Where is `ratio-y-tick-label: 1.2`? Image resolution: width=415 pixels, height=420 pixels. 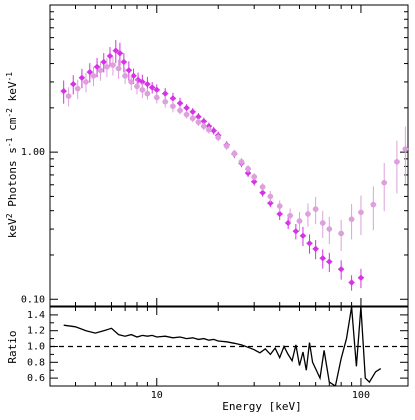
ratio-y-tick-label: 1.2 is located at coordinates (36, 331).